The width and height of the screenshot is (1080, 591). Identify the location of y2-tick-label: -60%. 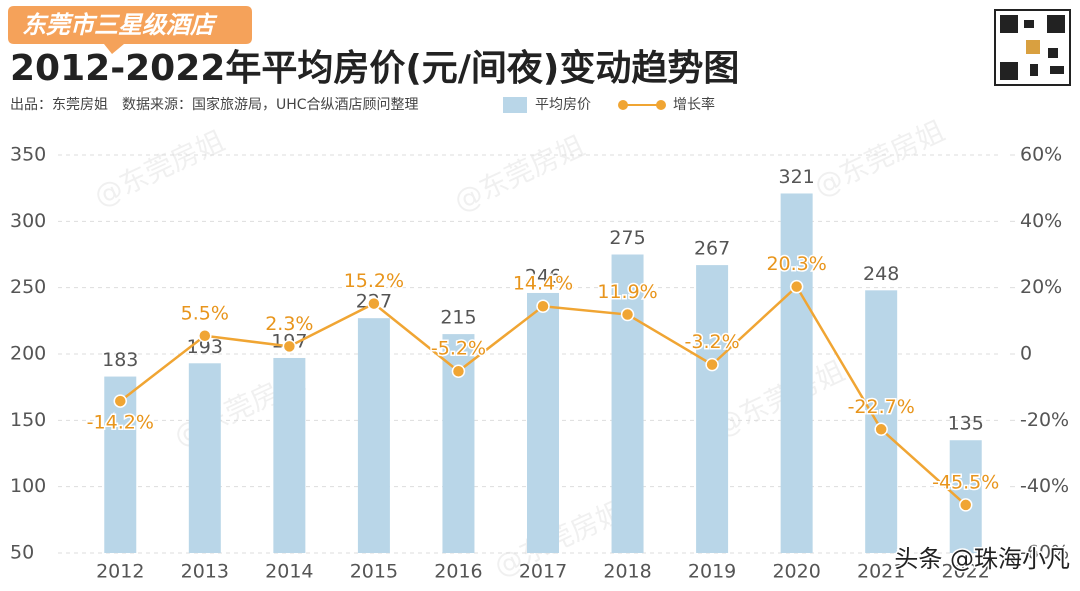
(1044, 553).